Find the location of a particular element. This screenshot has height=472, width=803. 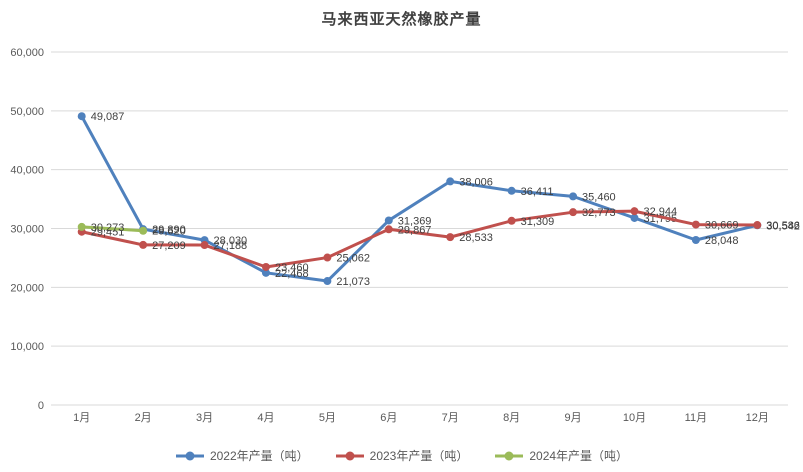

data-label: 31,369 is located at coordinates (415, 221).